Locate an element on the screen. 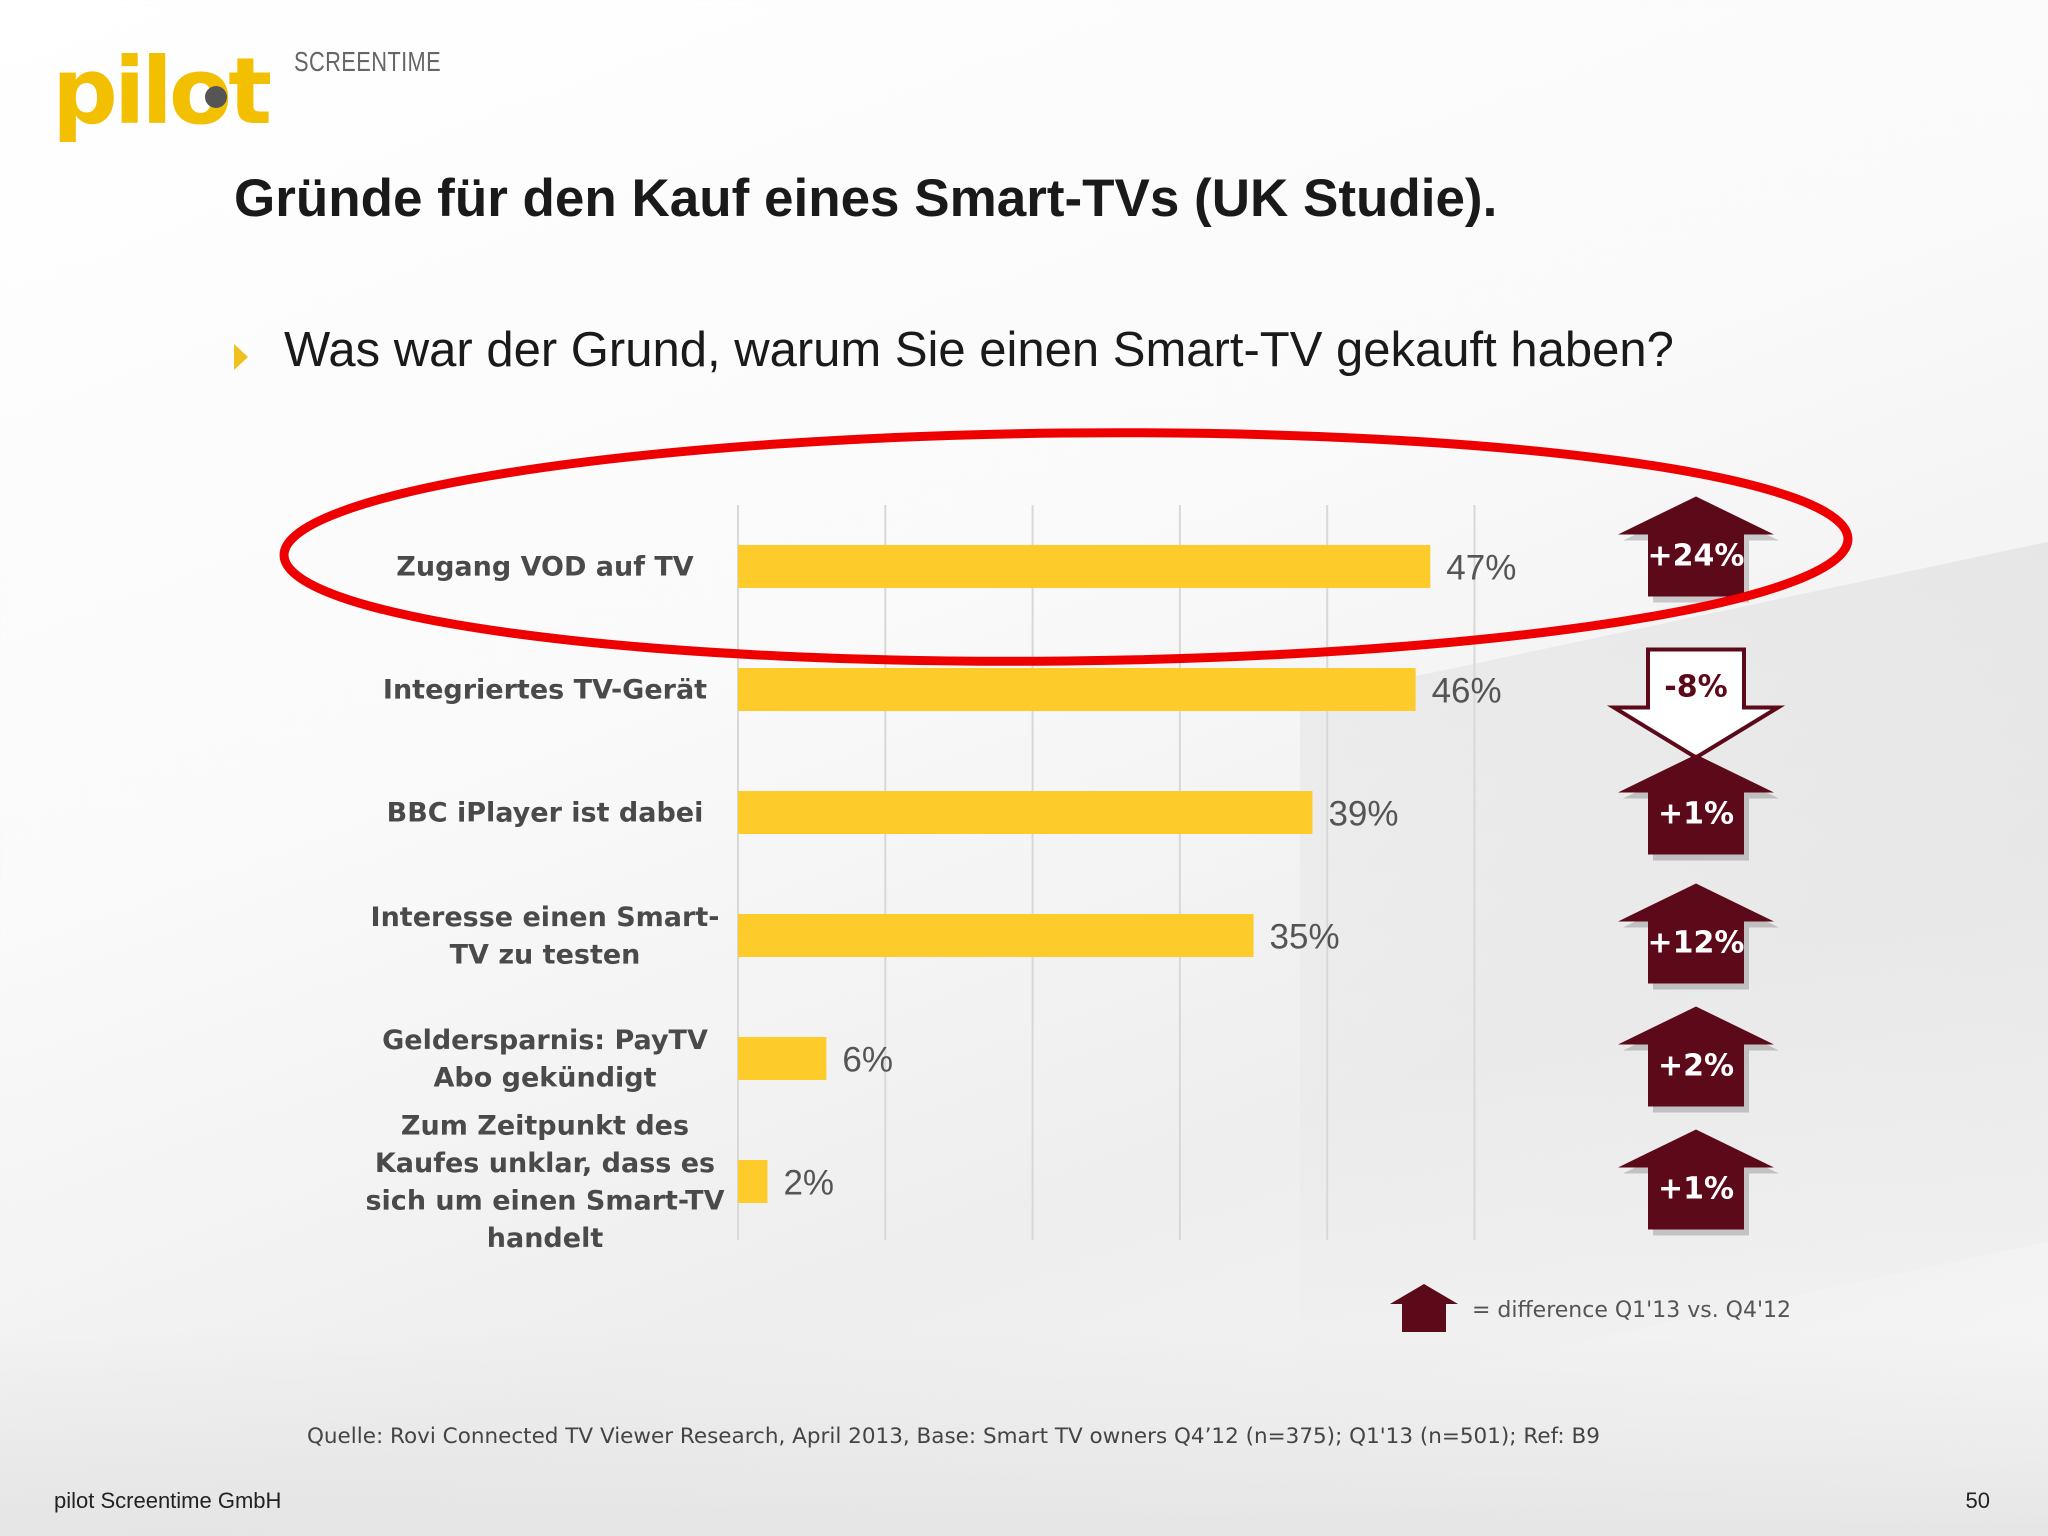  difference-label: -8% is located at coordinates (1695, 687).